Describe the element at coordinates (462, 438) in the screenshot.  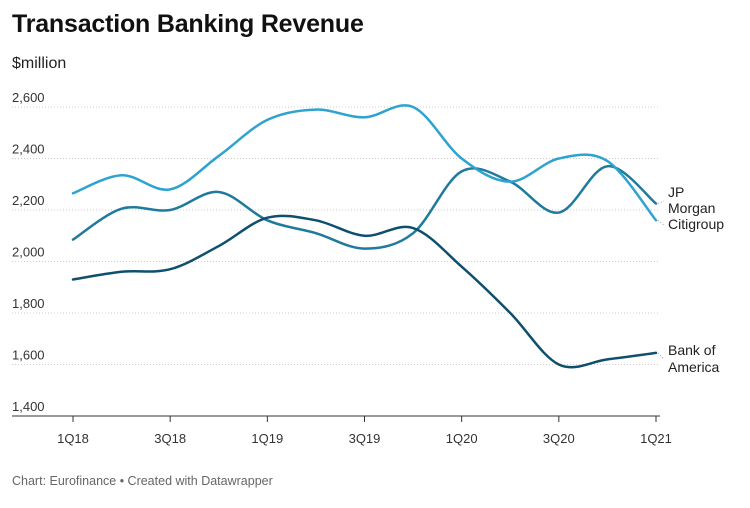
I see `x-tick-label: 1Q20` at that location.